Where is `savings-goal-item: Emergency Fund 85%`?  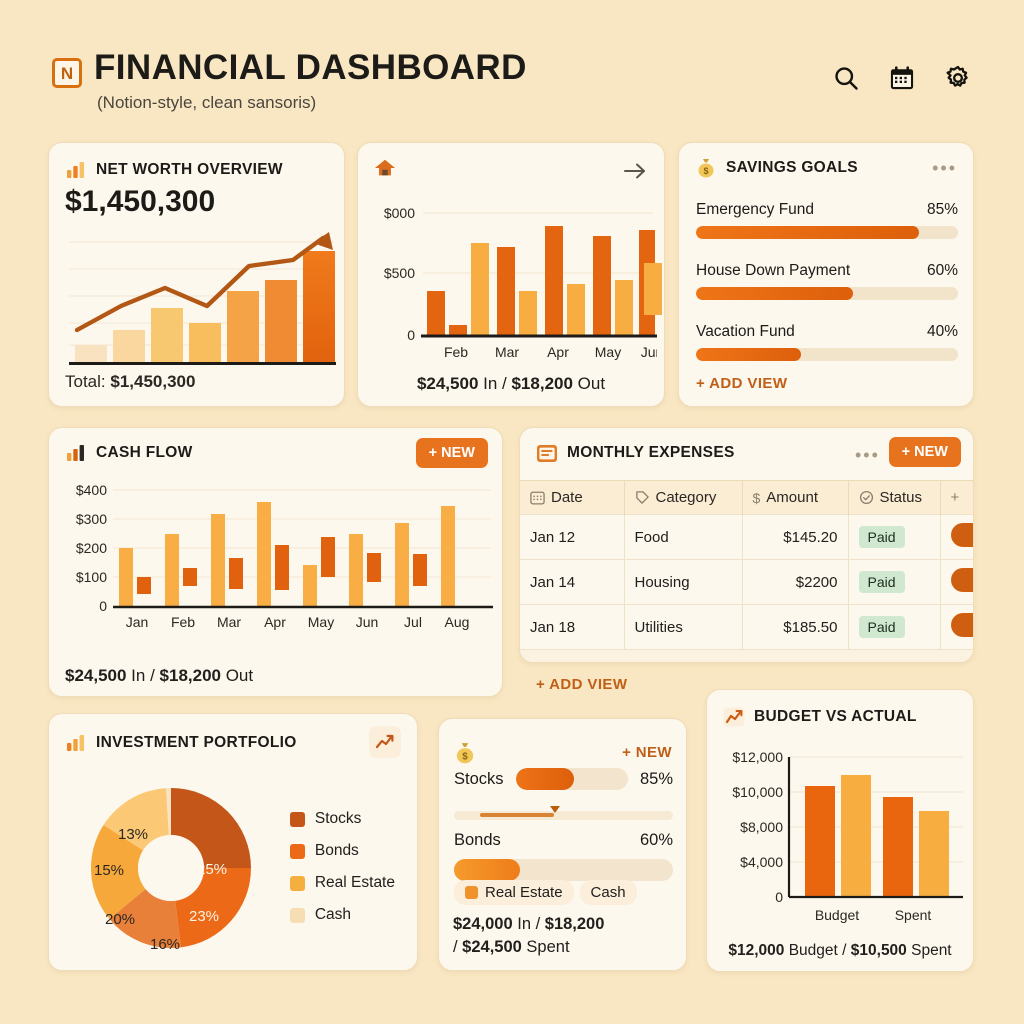
savings-goal-item: Emergency Fund 85% is located at coordinates (827, 220).